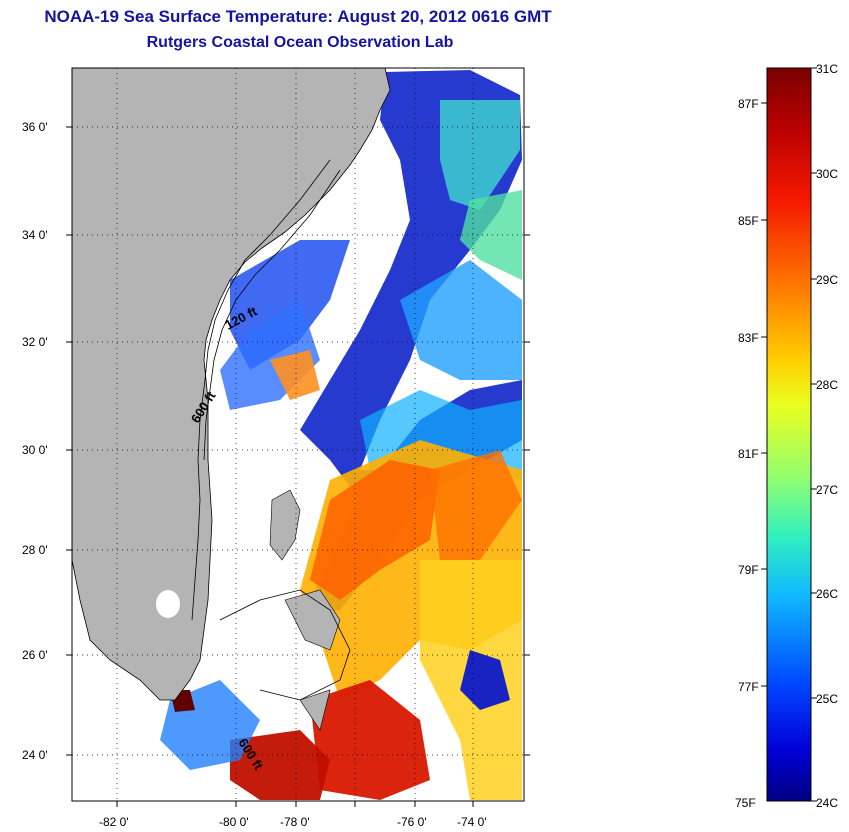 This screenshot has height=832, width=849. I want to click on cb-c-28: 28C, so click(827, 385).